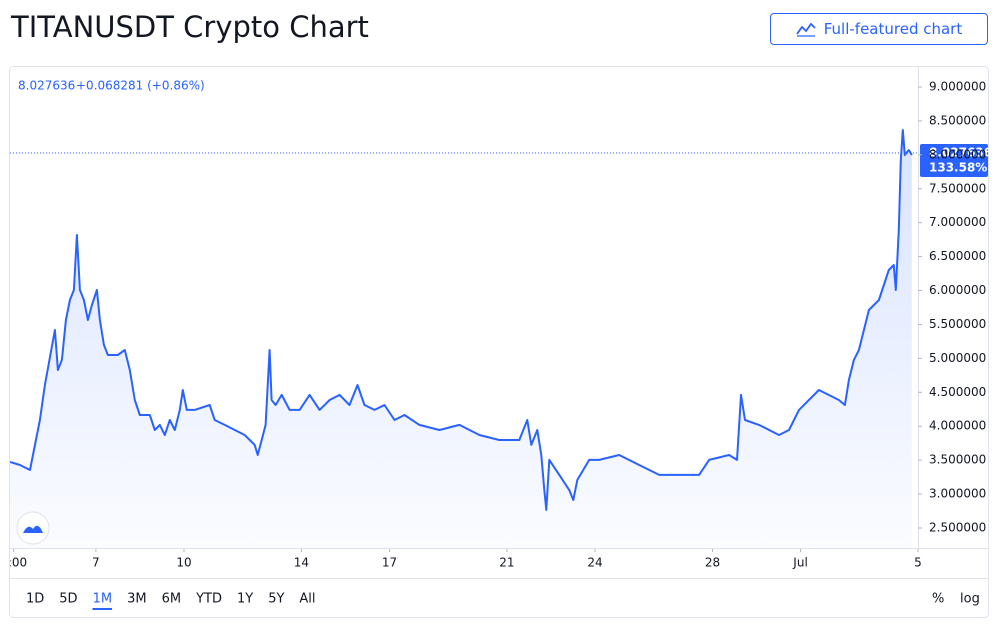  I want to click on y-tick-label: 2.500000, so click(957, 527).